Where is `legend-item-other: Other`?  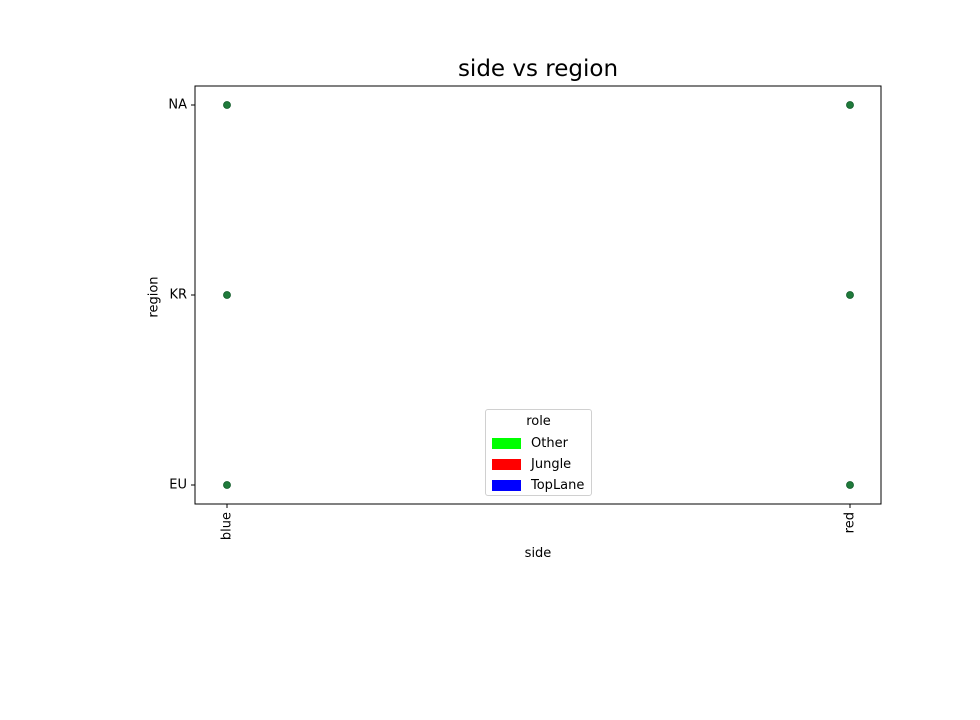
legend-item-other: Other is located at coordinates (530, 443).